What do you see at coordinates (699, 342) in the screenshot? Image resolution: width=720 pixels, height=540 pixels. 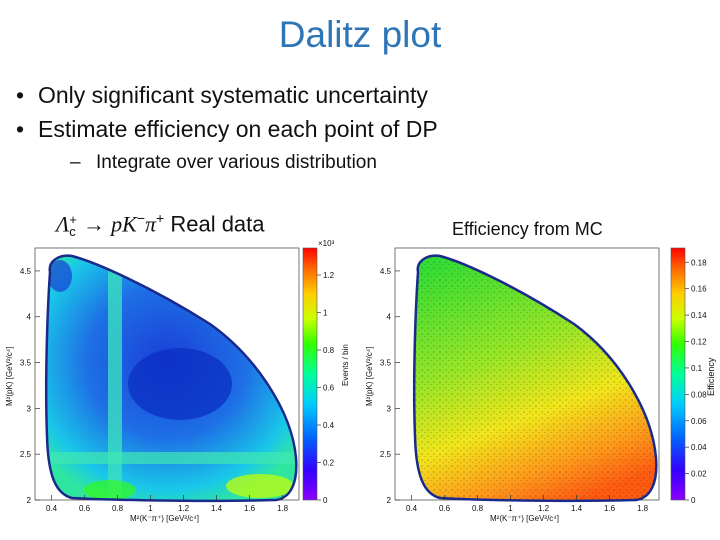 I see `right-z-tick-label: 0.12` at bounding box center [699, 342].